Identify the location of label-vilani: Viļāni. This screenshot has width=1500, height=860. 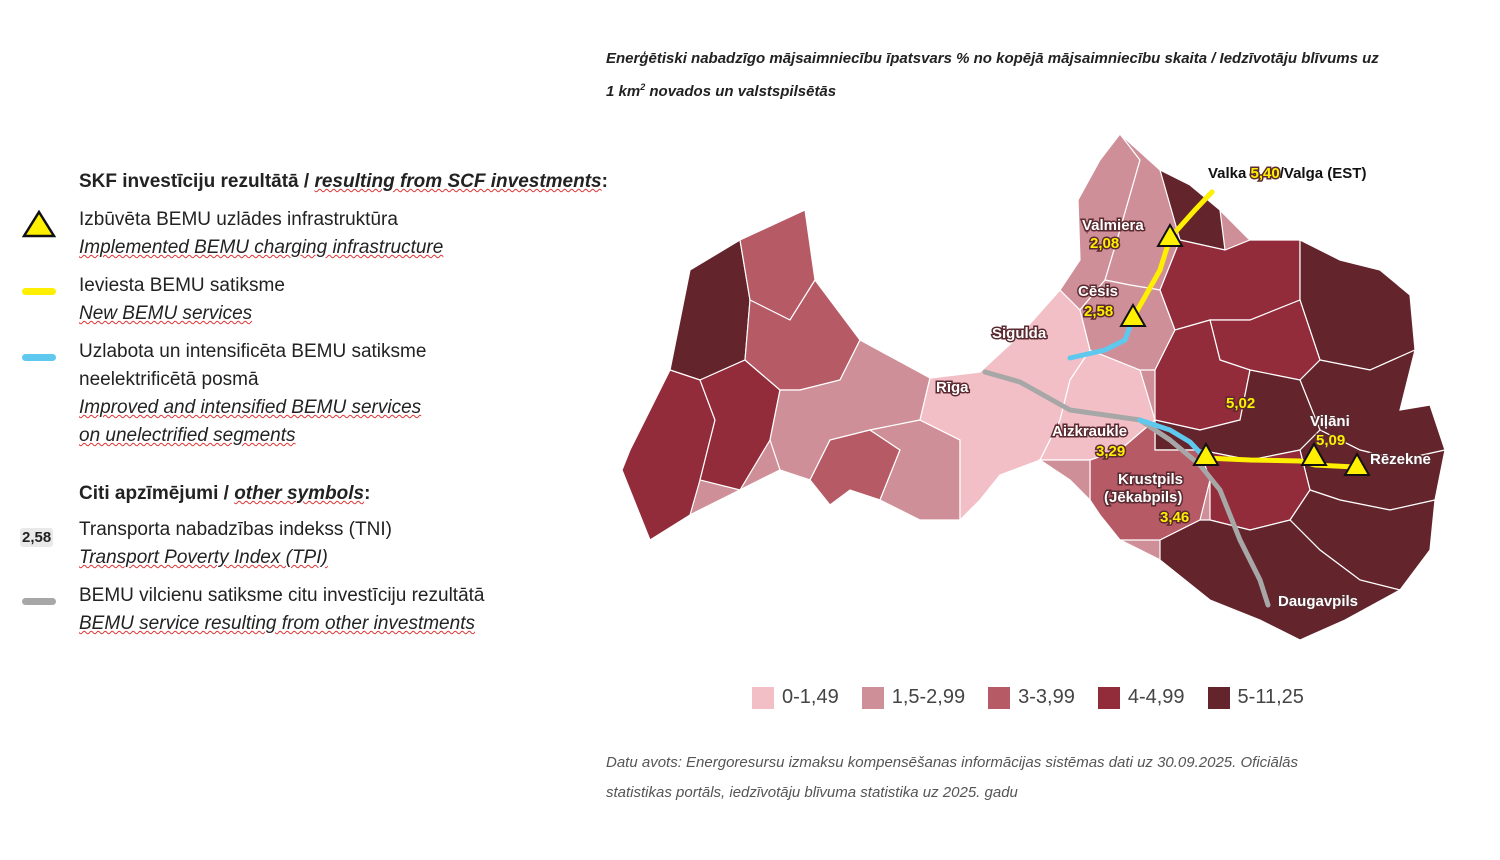
(1330, 421).